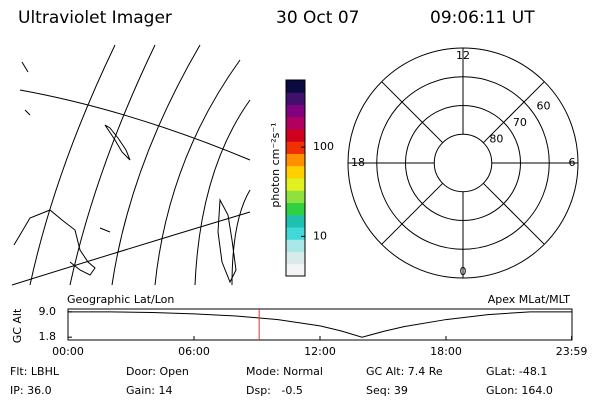  What do you see at coordinates (446, 351) in the screenshot?
I see `x-tick-label: 18:00` at bounding box center [446, 351].